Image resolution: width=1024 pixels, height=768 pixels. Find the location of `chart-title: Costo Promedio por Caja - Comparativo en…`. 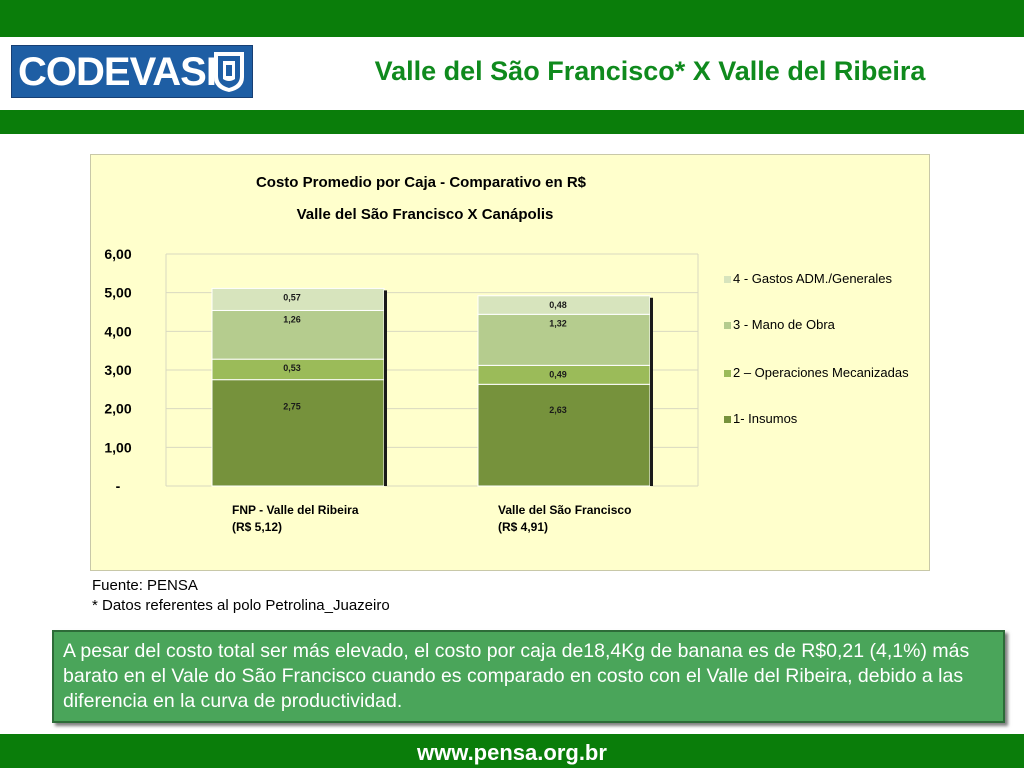

chart-title: Costo Promedio por Caja - Comparativo en… is located at coordinates (421, 182).